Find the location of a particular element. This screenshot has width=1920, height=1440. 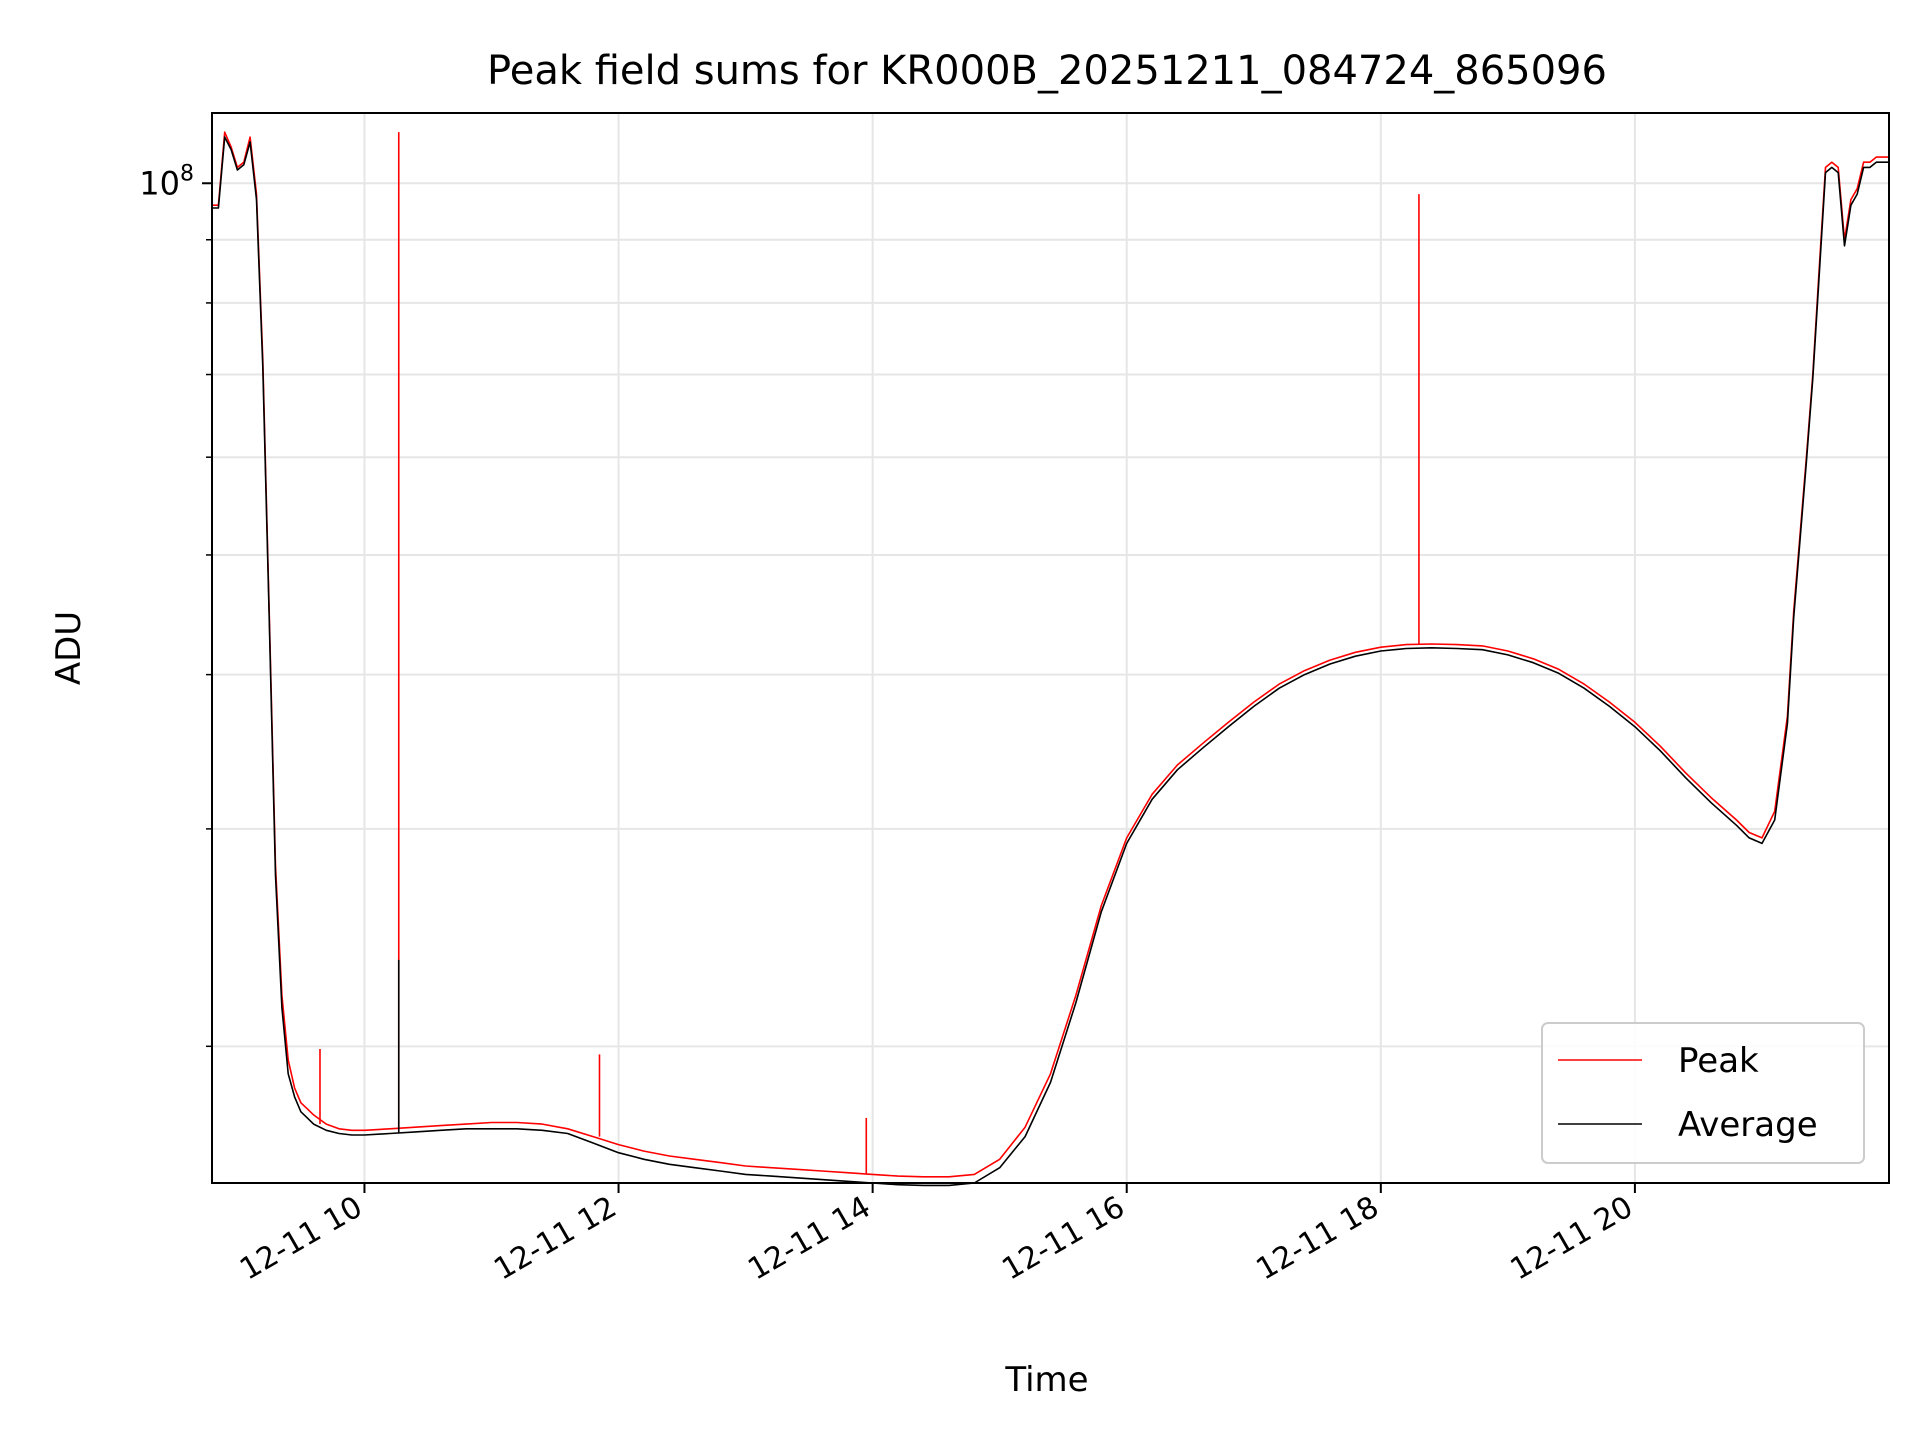

y-tick-label: 108 is located at coordinates (166, 181).